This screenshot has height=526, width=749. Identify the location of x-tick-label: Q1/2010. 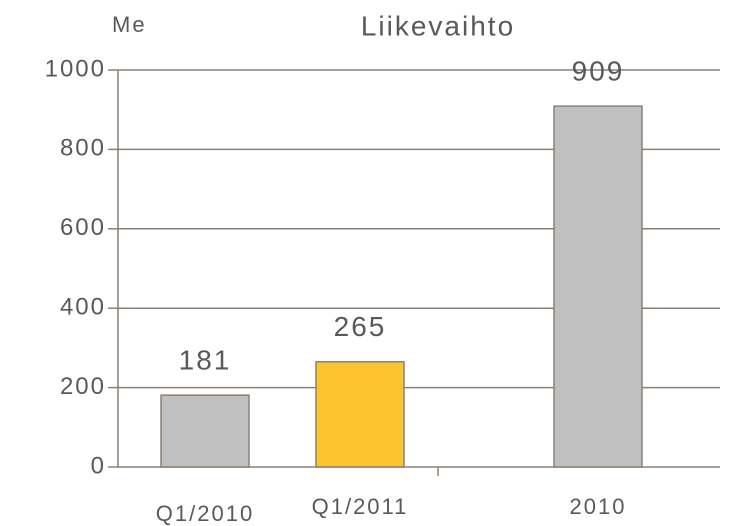
(205, 513).